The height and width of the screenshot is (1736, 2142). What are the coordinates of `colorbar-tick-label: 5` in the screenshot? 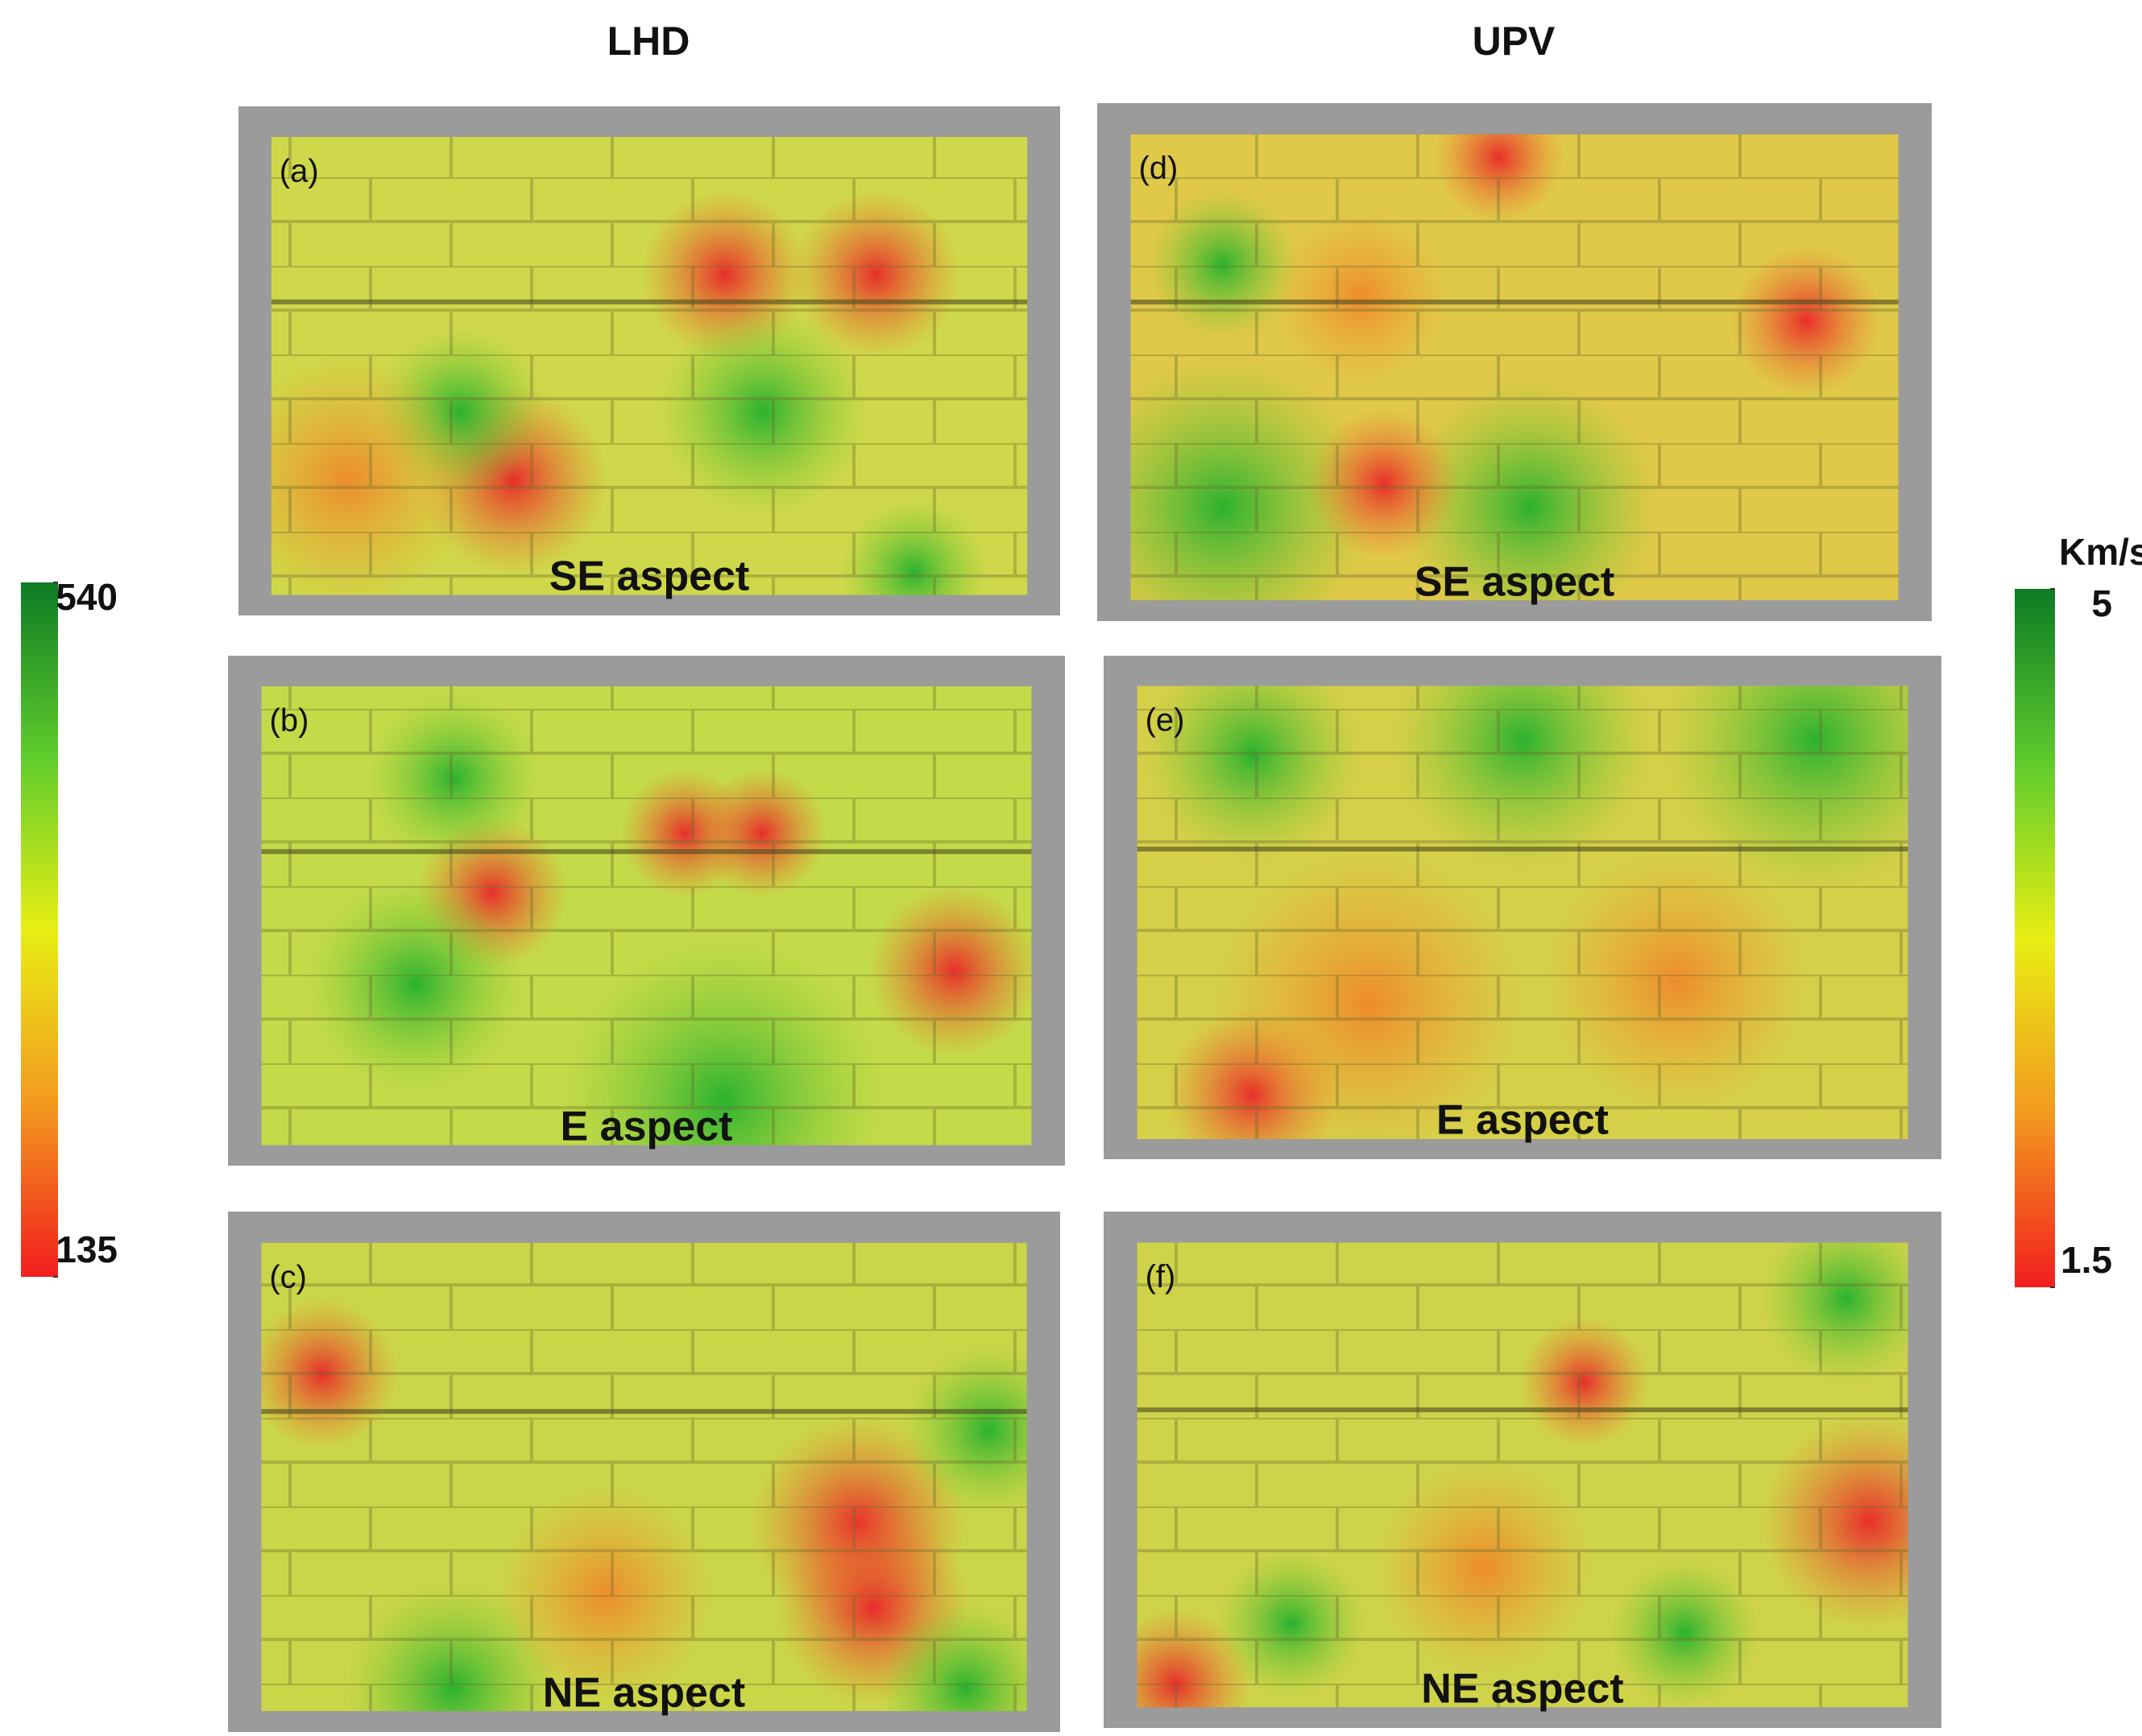 It's located at (2102, 603).